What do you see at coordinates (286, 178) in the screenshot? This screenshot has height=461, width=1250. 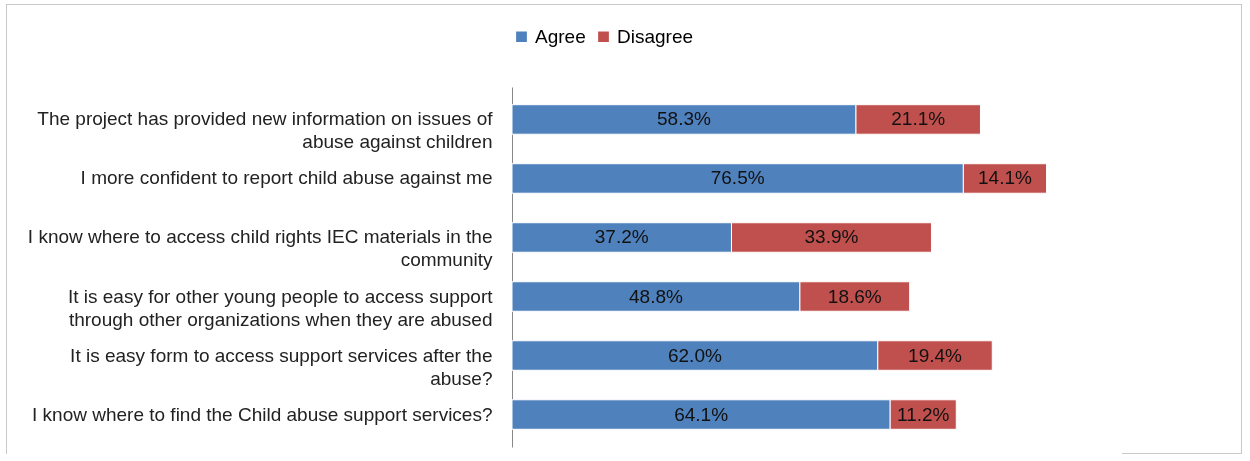 I see `y-tick-label: I more confident to report child abuse against me` at bounding box center [286, 178].